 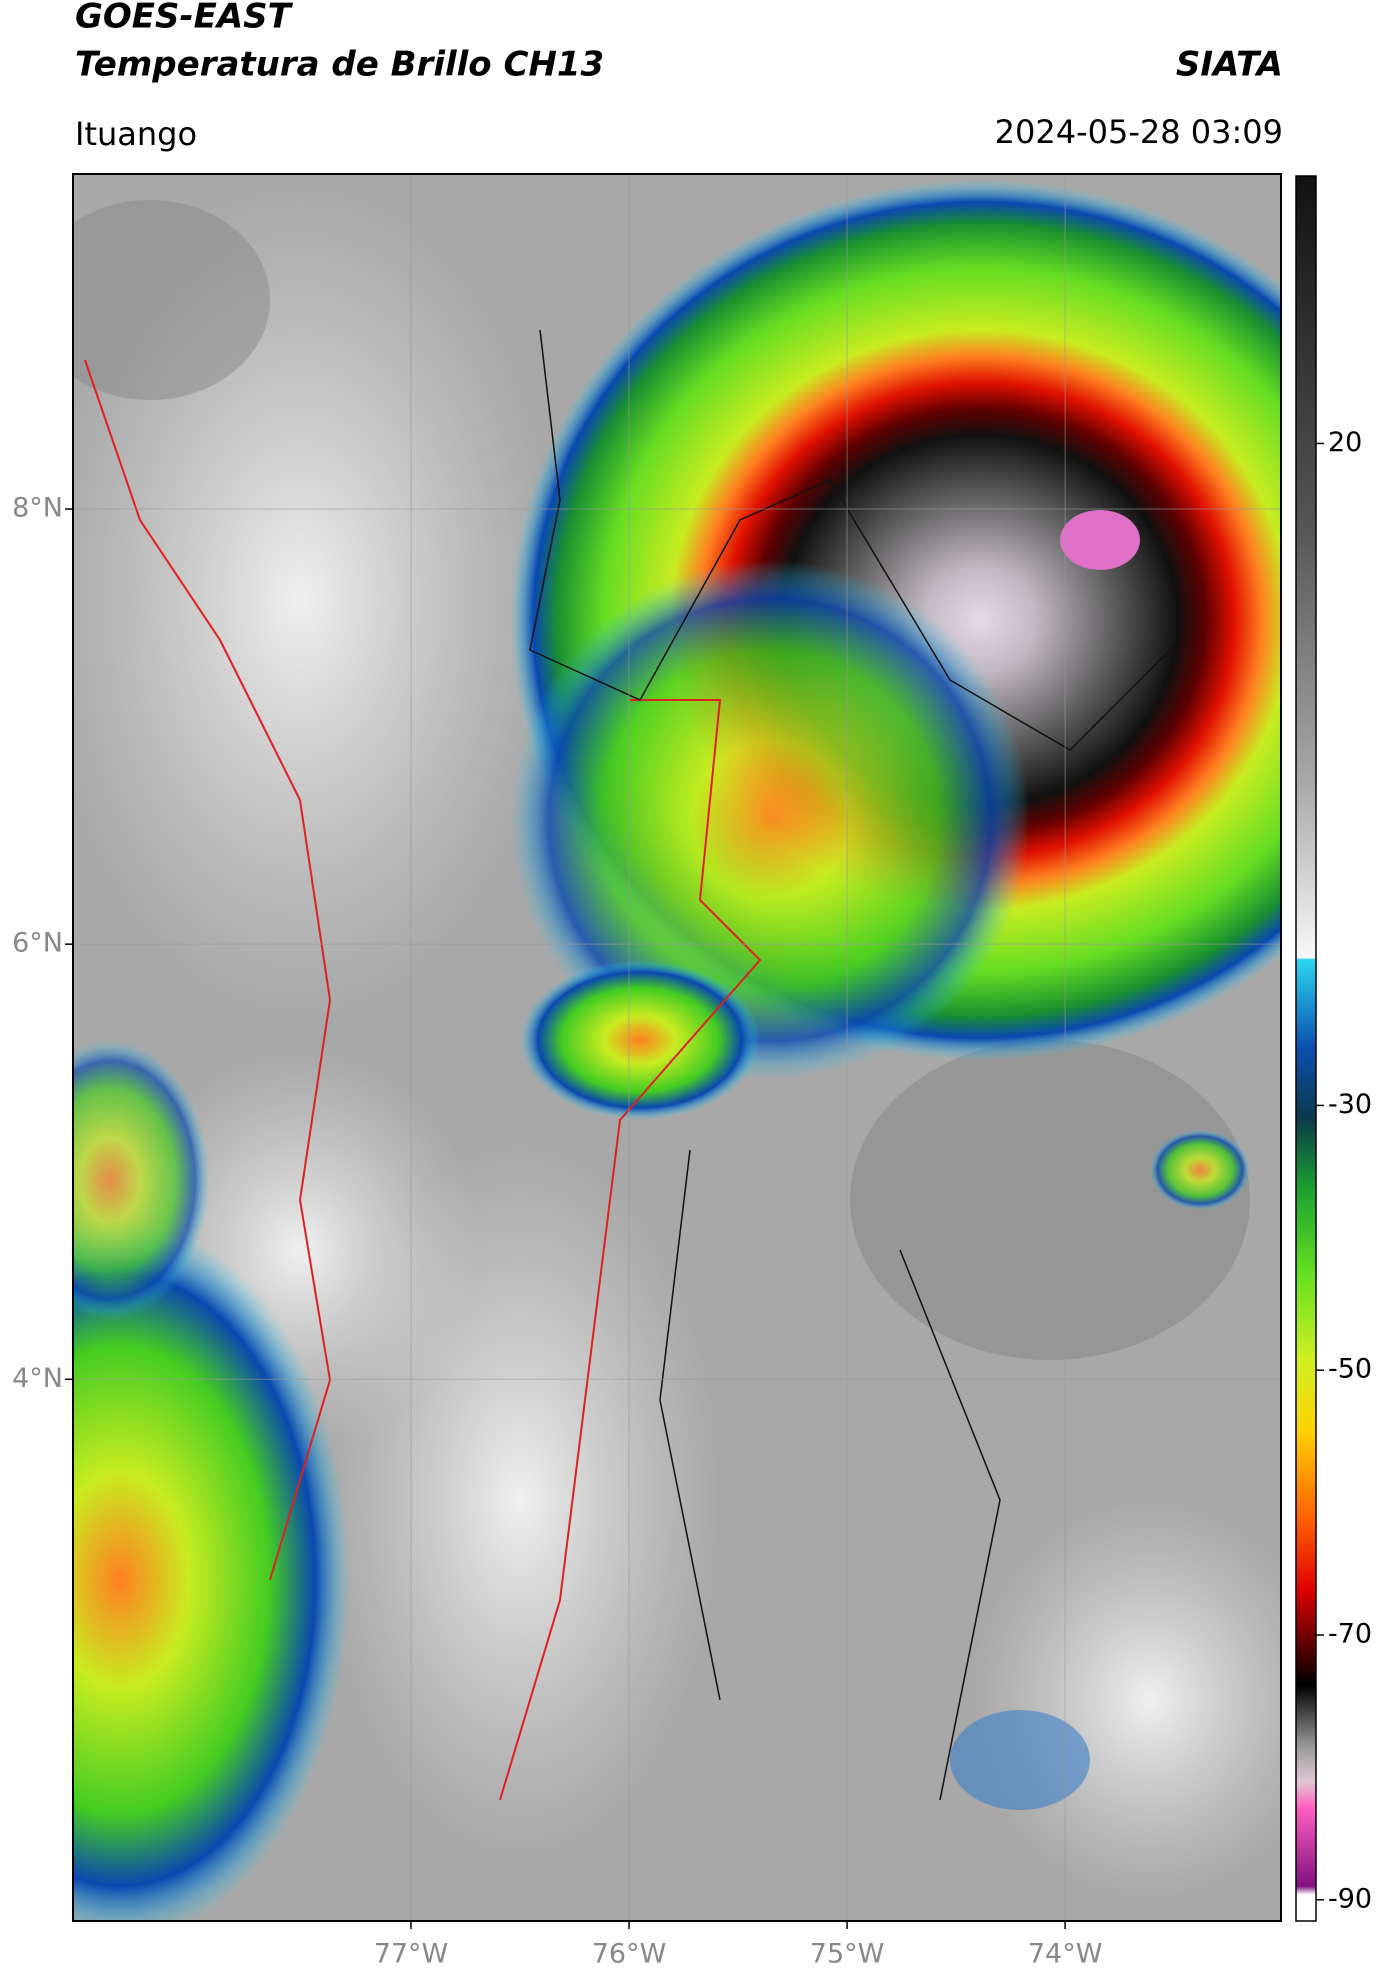 What do you see at coordinates (1065, 1954) in the screenshot?
I see `x-tick-label: 74°W` at bounding box center [1065, 1954].